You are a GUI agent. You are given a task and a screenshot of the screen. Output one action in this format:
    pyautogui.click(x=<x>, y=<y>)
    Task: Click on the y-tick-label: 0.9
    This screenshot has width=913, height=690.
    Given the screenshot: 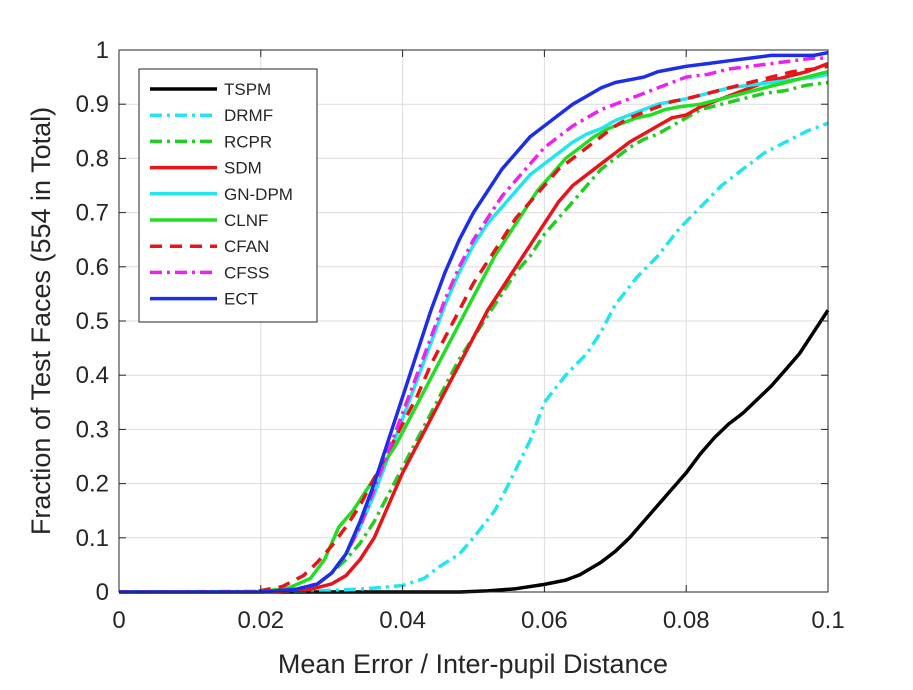 What is the action you would take?
    pyautogui.click(x=92, y=104)
    